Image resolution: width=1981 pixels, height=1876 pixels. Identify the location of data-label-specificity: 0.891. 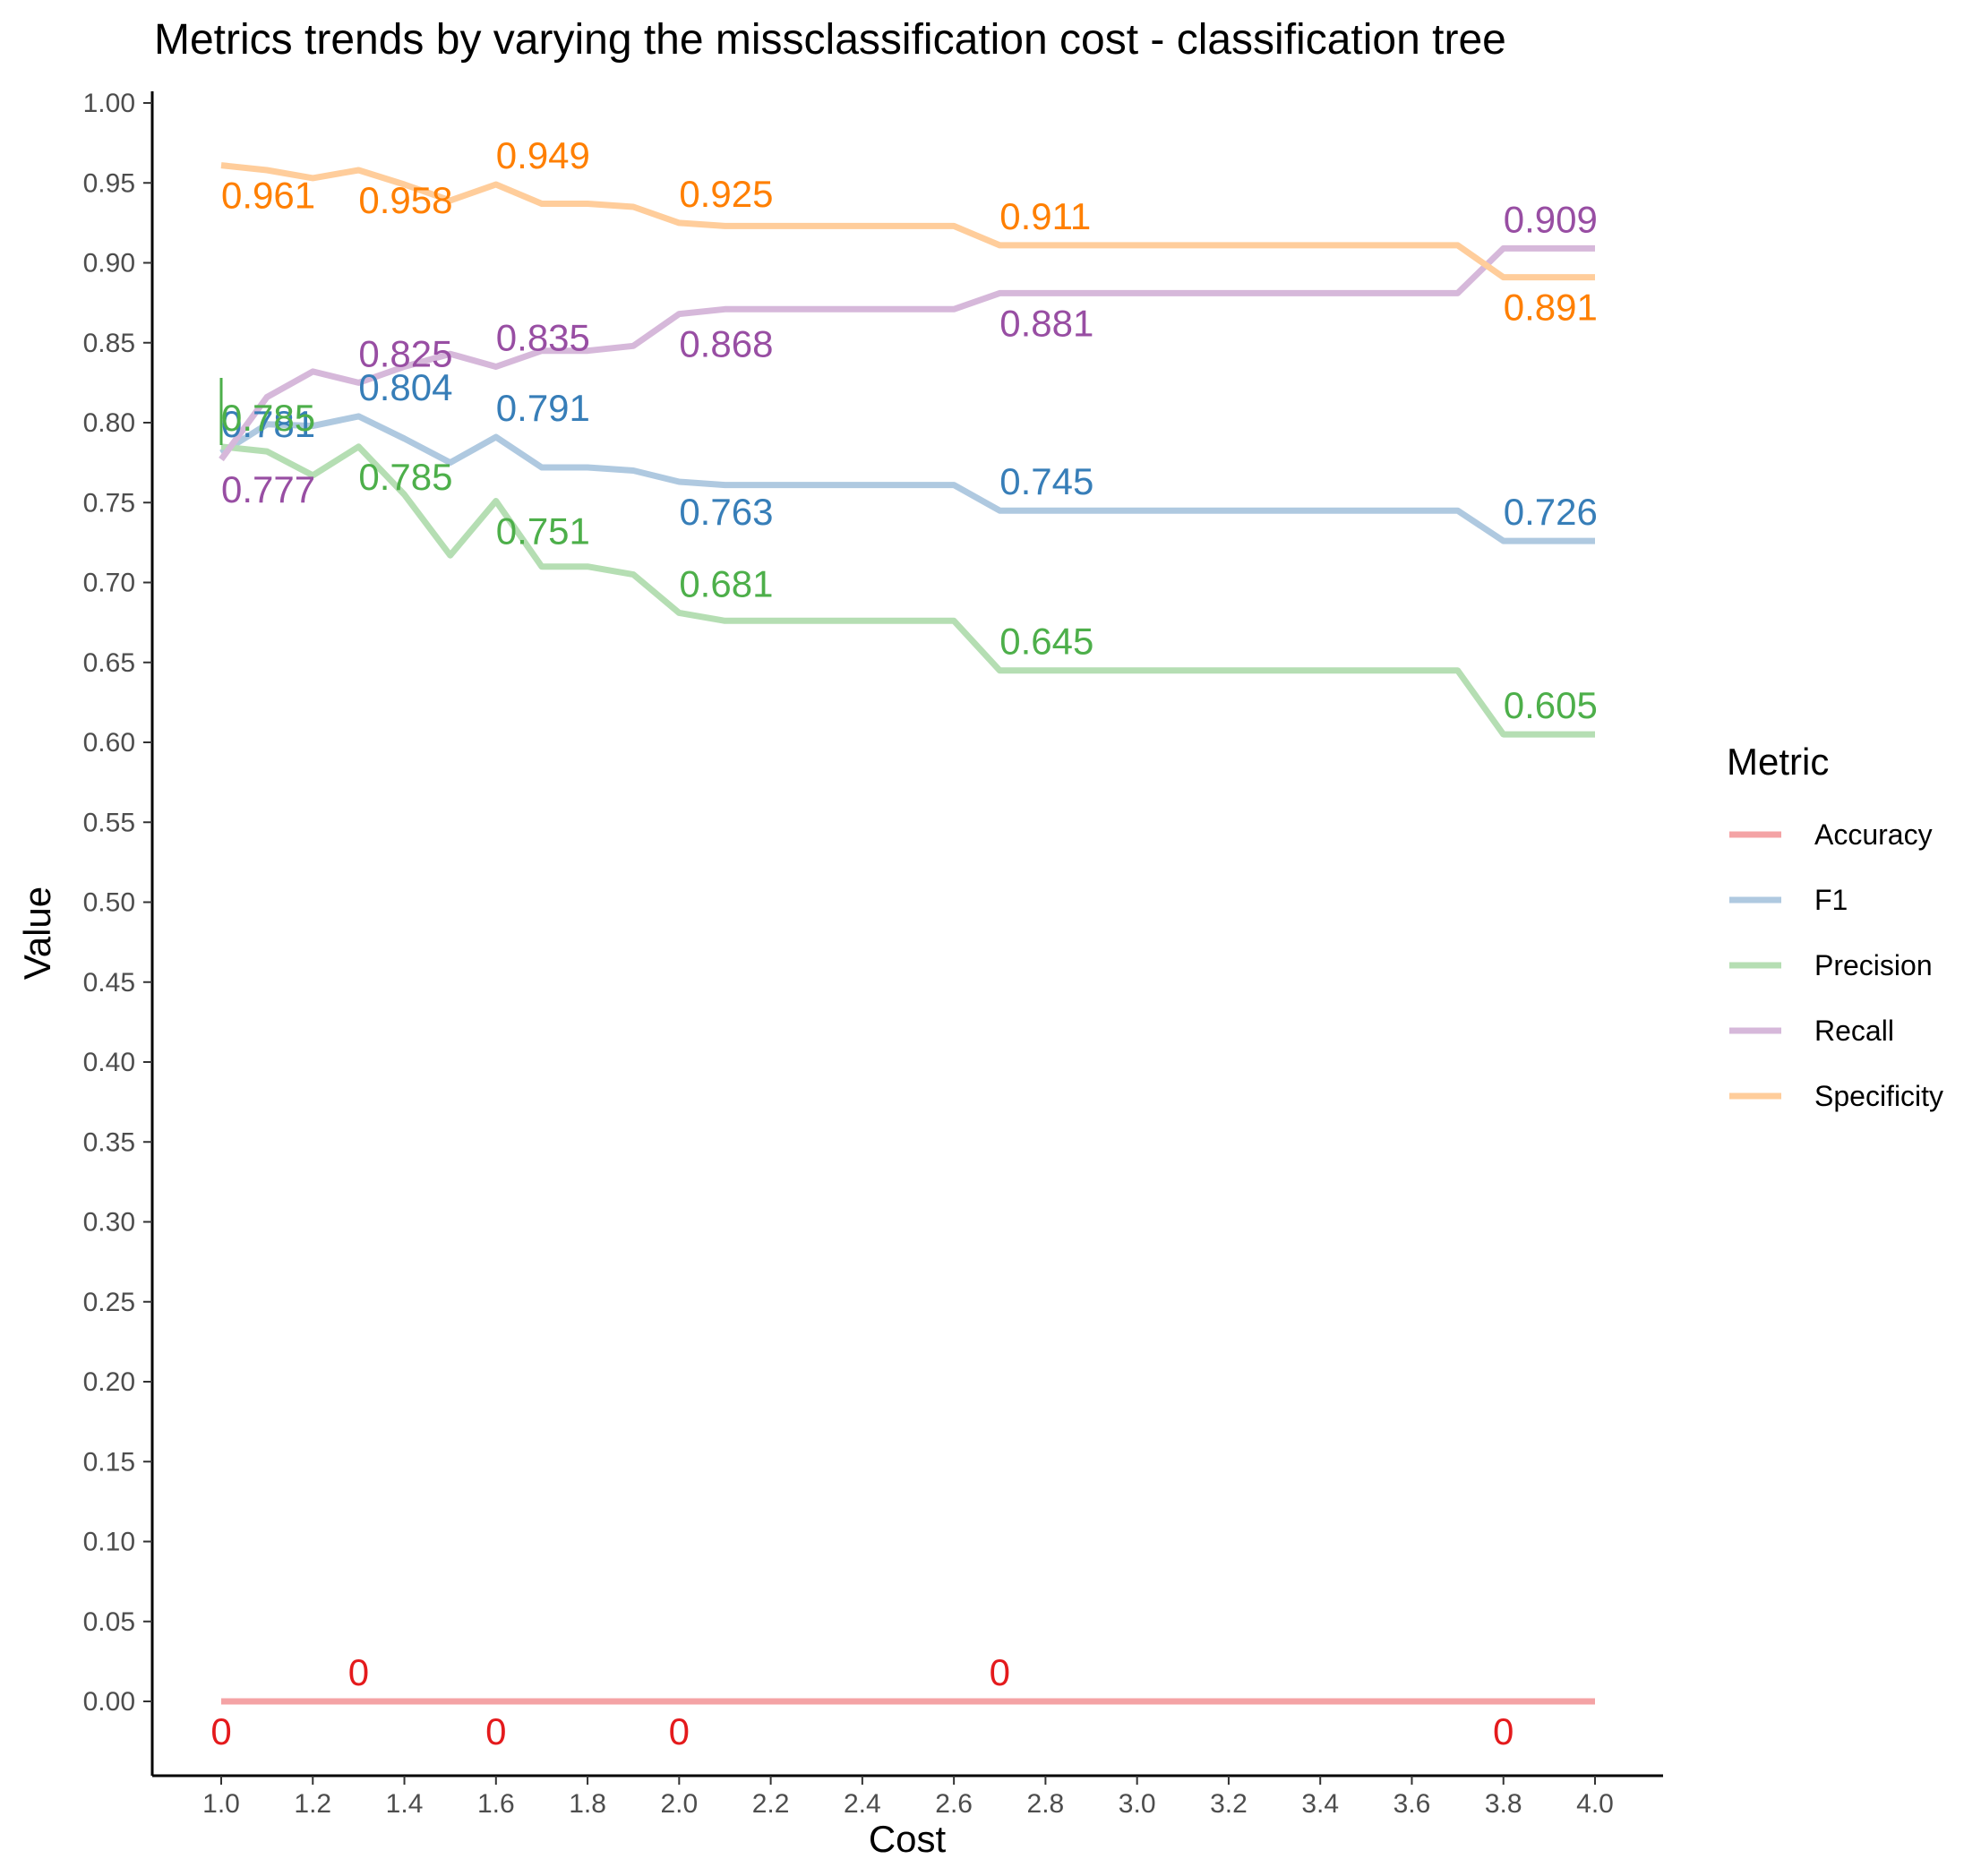
(1551, 308).